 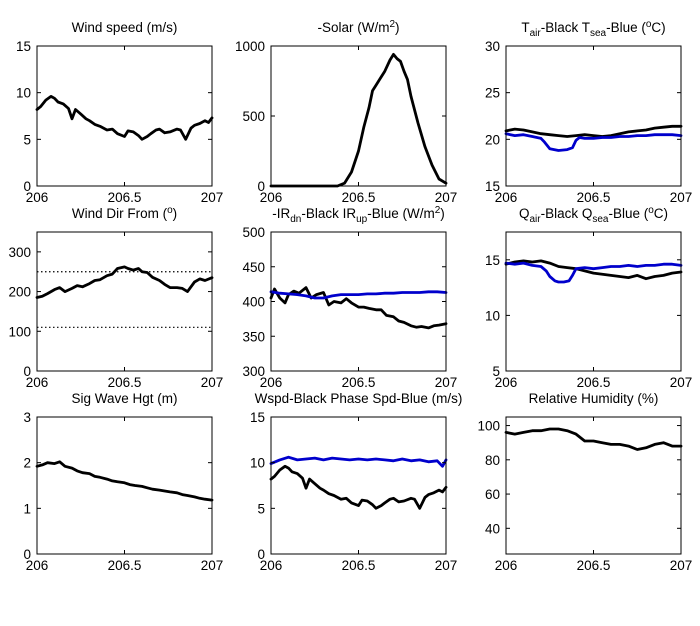 What do you see at coordinates (594, 398) in the screenshot?
I see `panel-title: Relative Humidity (%)` at bounding box center [594, 398].